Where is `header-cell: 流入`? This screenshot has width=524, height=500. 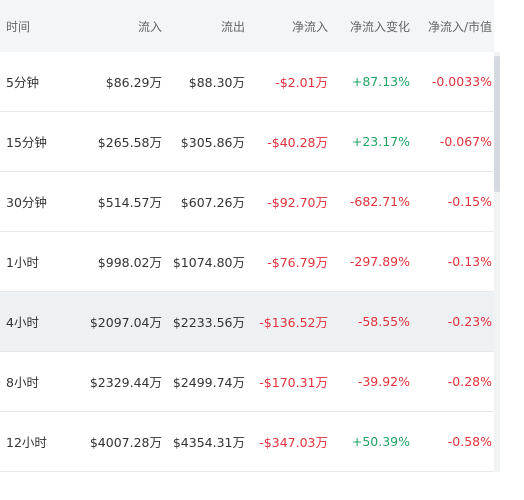
header-cell: 流入 is located at coordinates (149, 26).